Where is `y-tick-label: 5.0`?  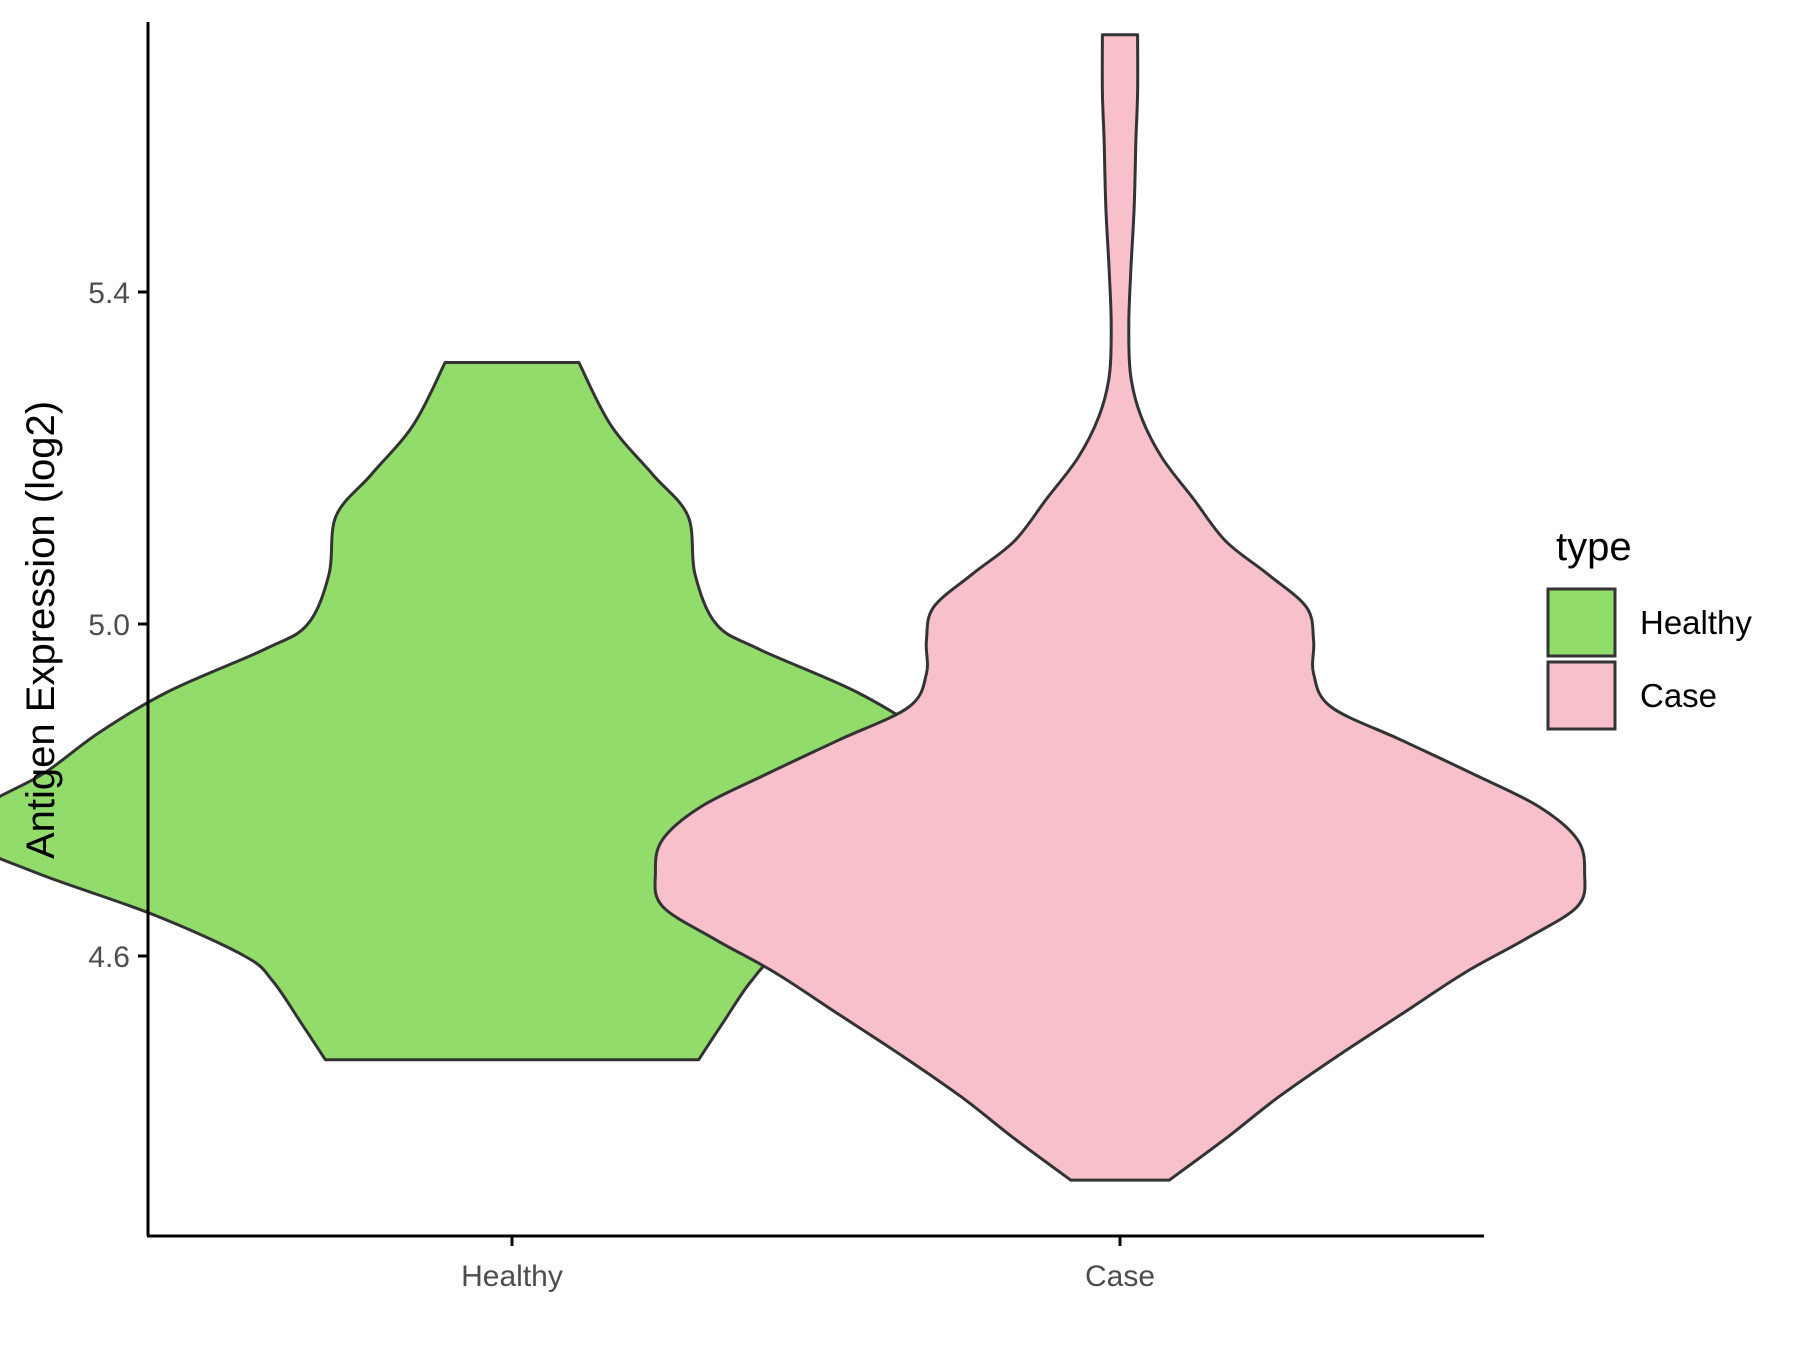 y-tick-label: 5.0 is located at coordinates (109, 625).